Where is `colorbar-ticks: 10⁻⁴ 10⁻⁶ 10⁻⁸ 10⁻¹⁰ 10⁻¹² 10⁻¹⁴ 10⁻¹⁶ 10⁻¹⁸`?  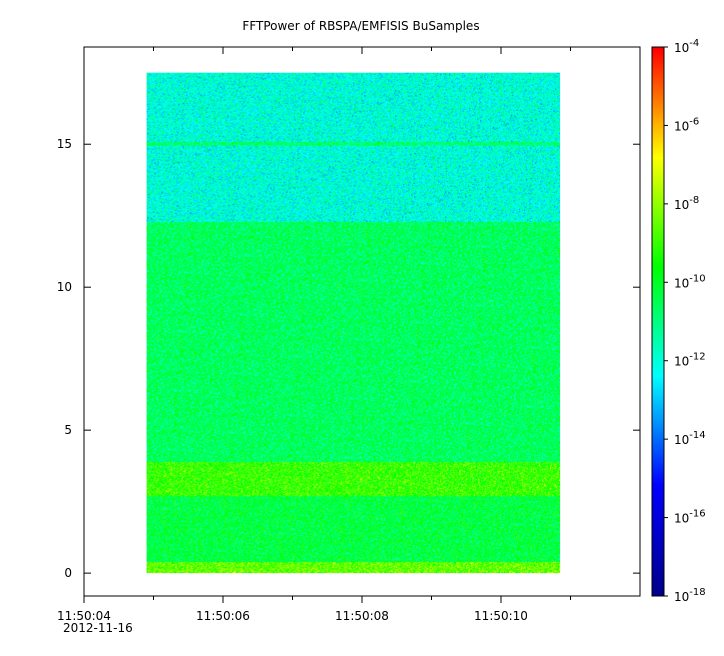 colorbar-ticks: 10⁻⁴ 10⁻⁶ 10⁻⁸ 10⁻¹⁰ 10⁻¹² 10⁻¹⁴ 10⁻¹⁶ 10⁻¹⁸ is located at coordinates (685, 321).